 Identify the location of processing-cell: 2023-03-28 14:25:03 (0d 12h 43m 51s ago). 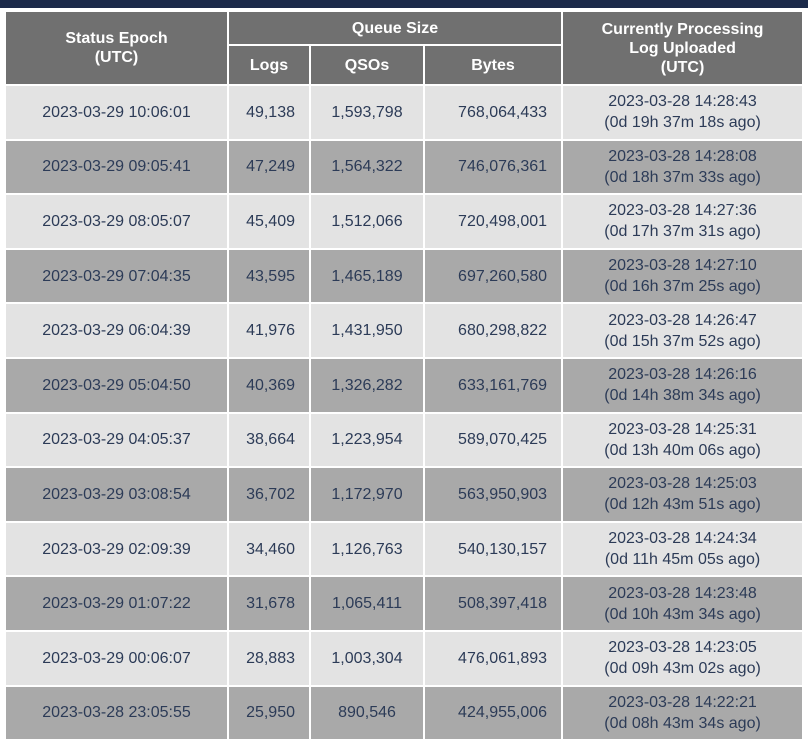
(683, 494).